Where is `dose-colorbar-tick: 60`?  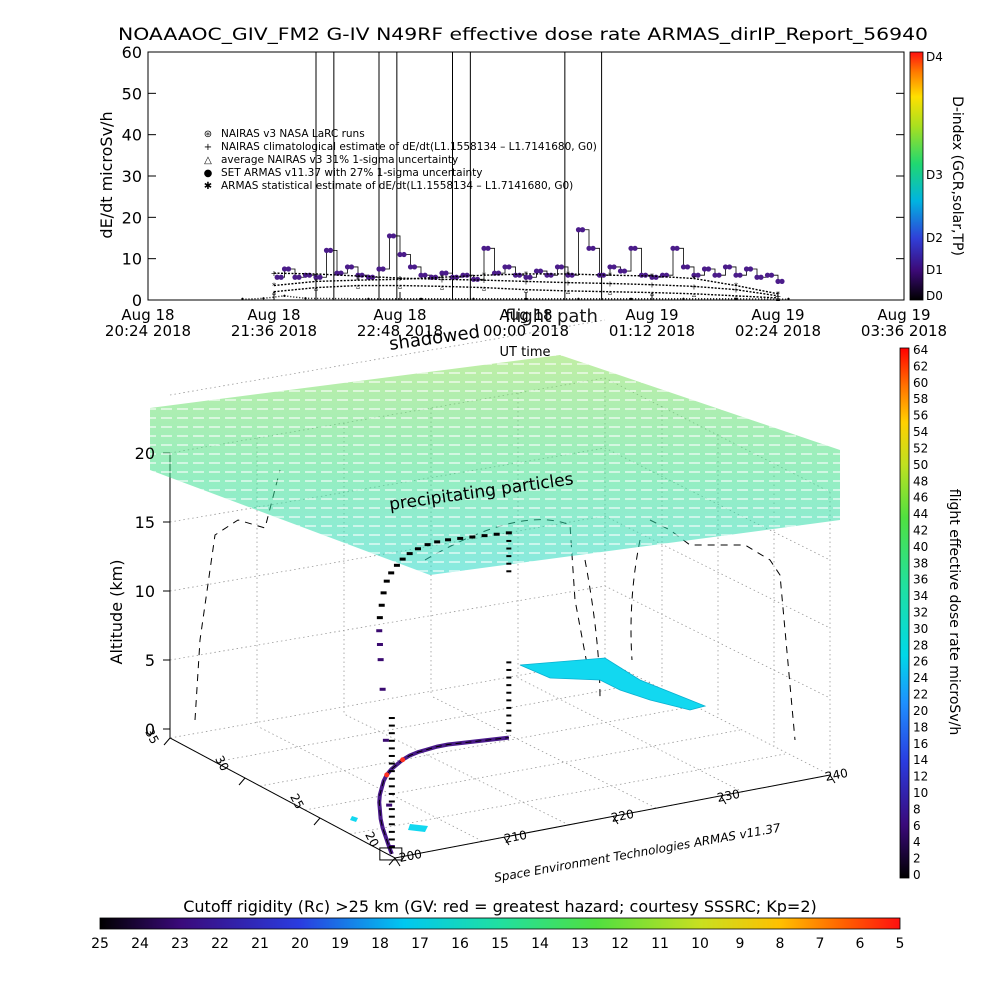
dose-colorbar-tick: 60 is located at coordinates (920, 383).